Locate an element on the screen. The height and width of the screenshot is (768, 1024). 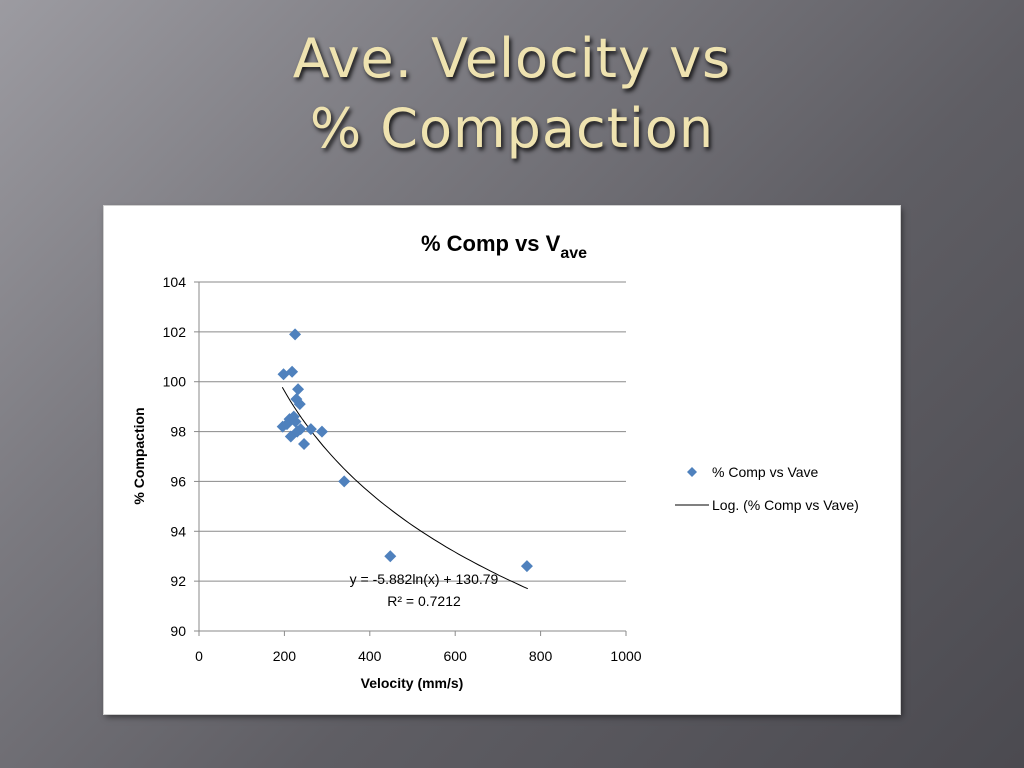
legend-series-label: % Comp vs Vave is located at coordinates (765, 472).